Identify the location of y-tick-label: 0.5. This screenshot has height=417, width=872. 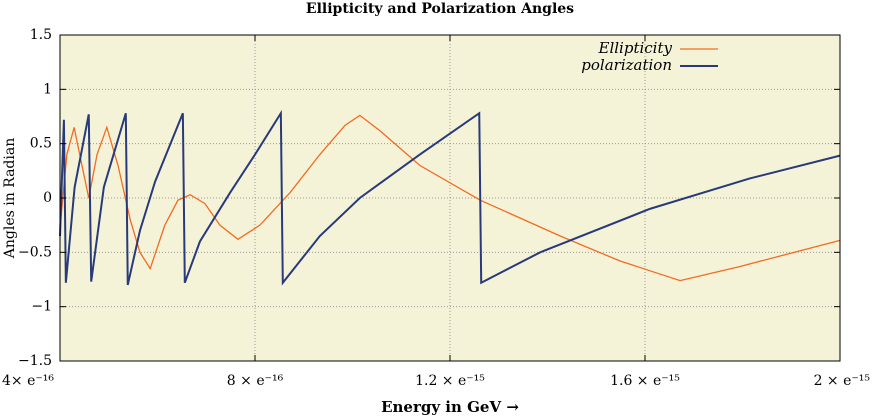
(41, 144).